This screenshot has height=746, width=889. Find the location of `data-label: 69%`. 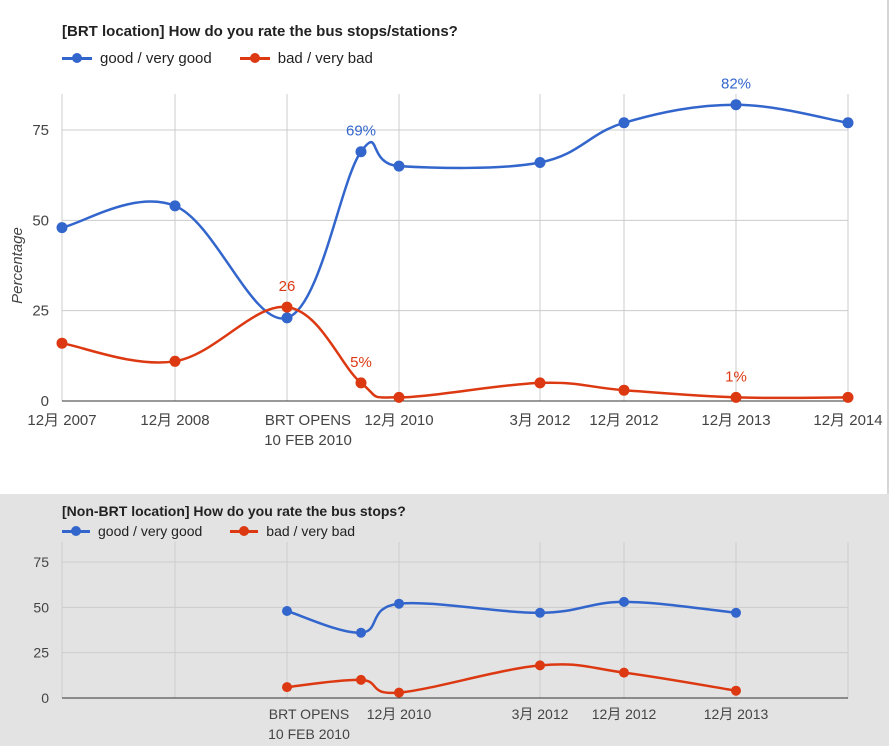

data-label: 69% is located at coordinates (361, 131).